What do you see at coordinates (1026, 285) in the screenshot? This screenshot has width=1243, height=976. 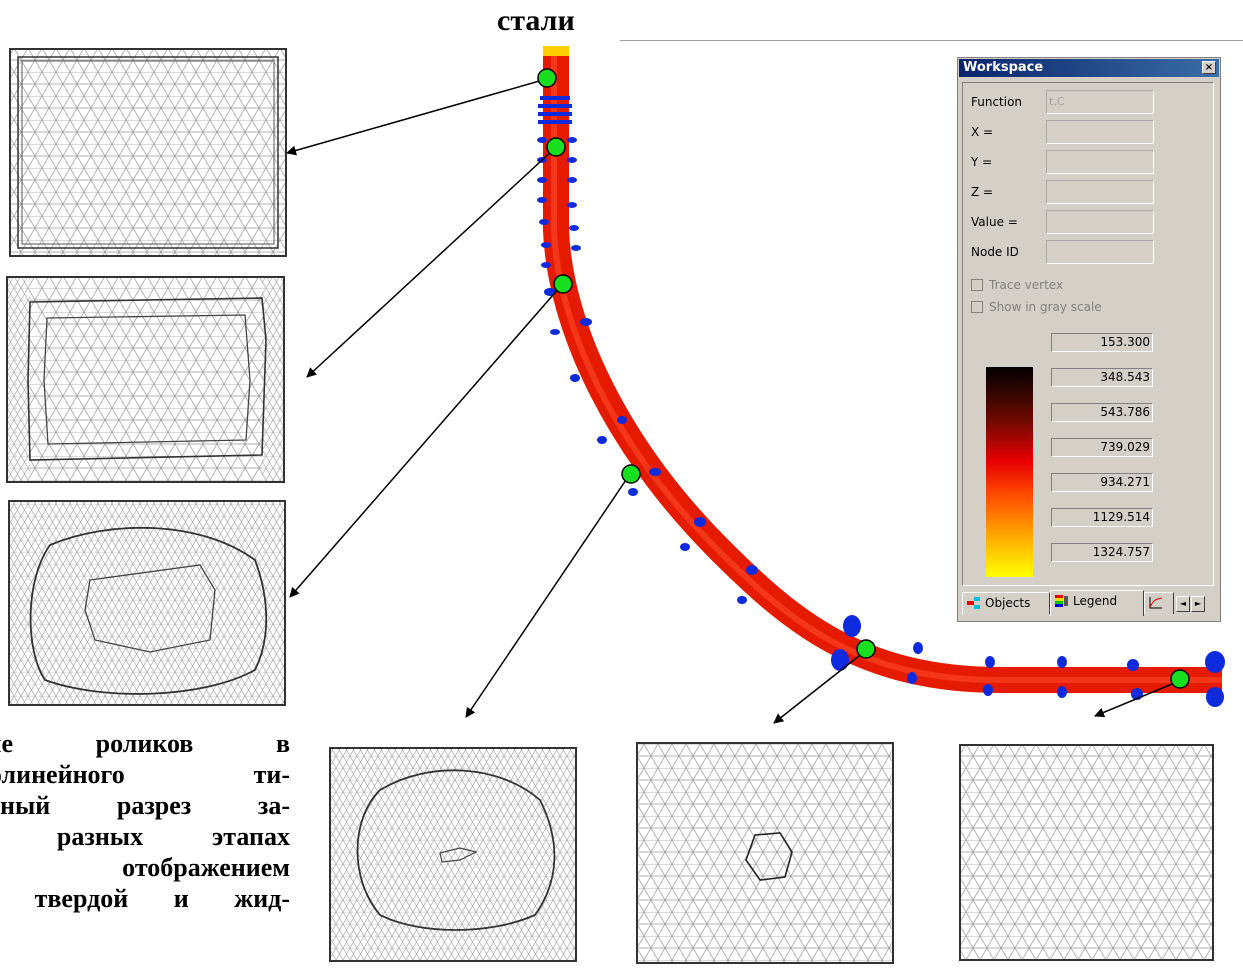 I see `trace-vertex-label: Trace vertex` at bounding box center [1026, 285].